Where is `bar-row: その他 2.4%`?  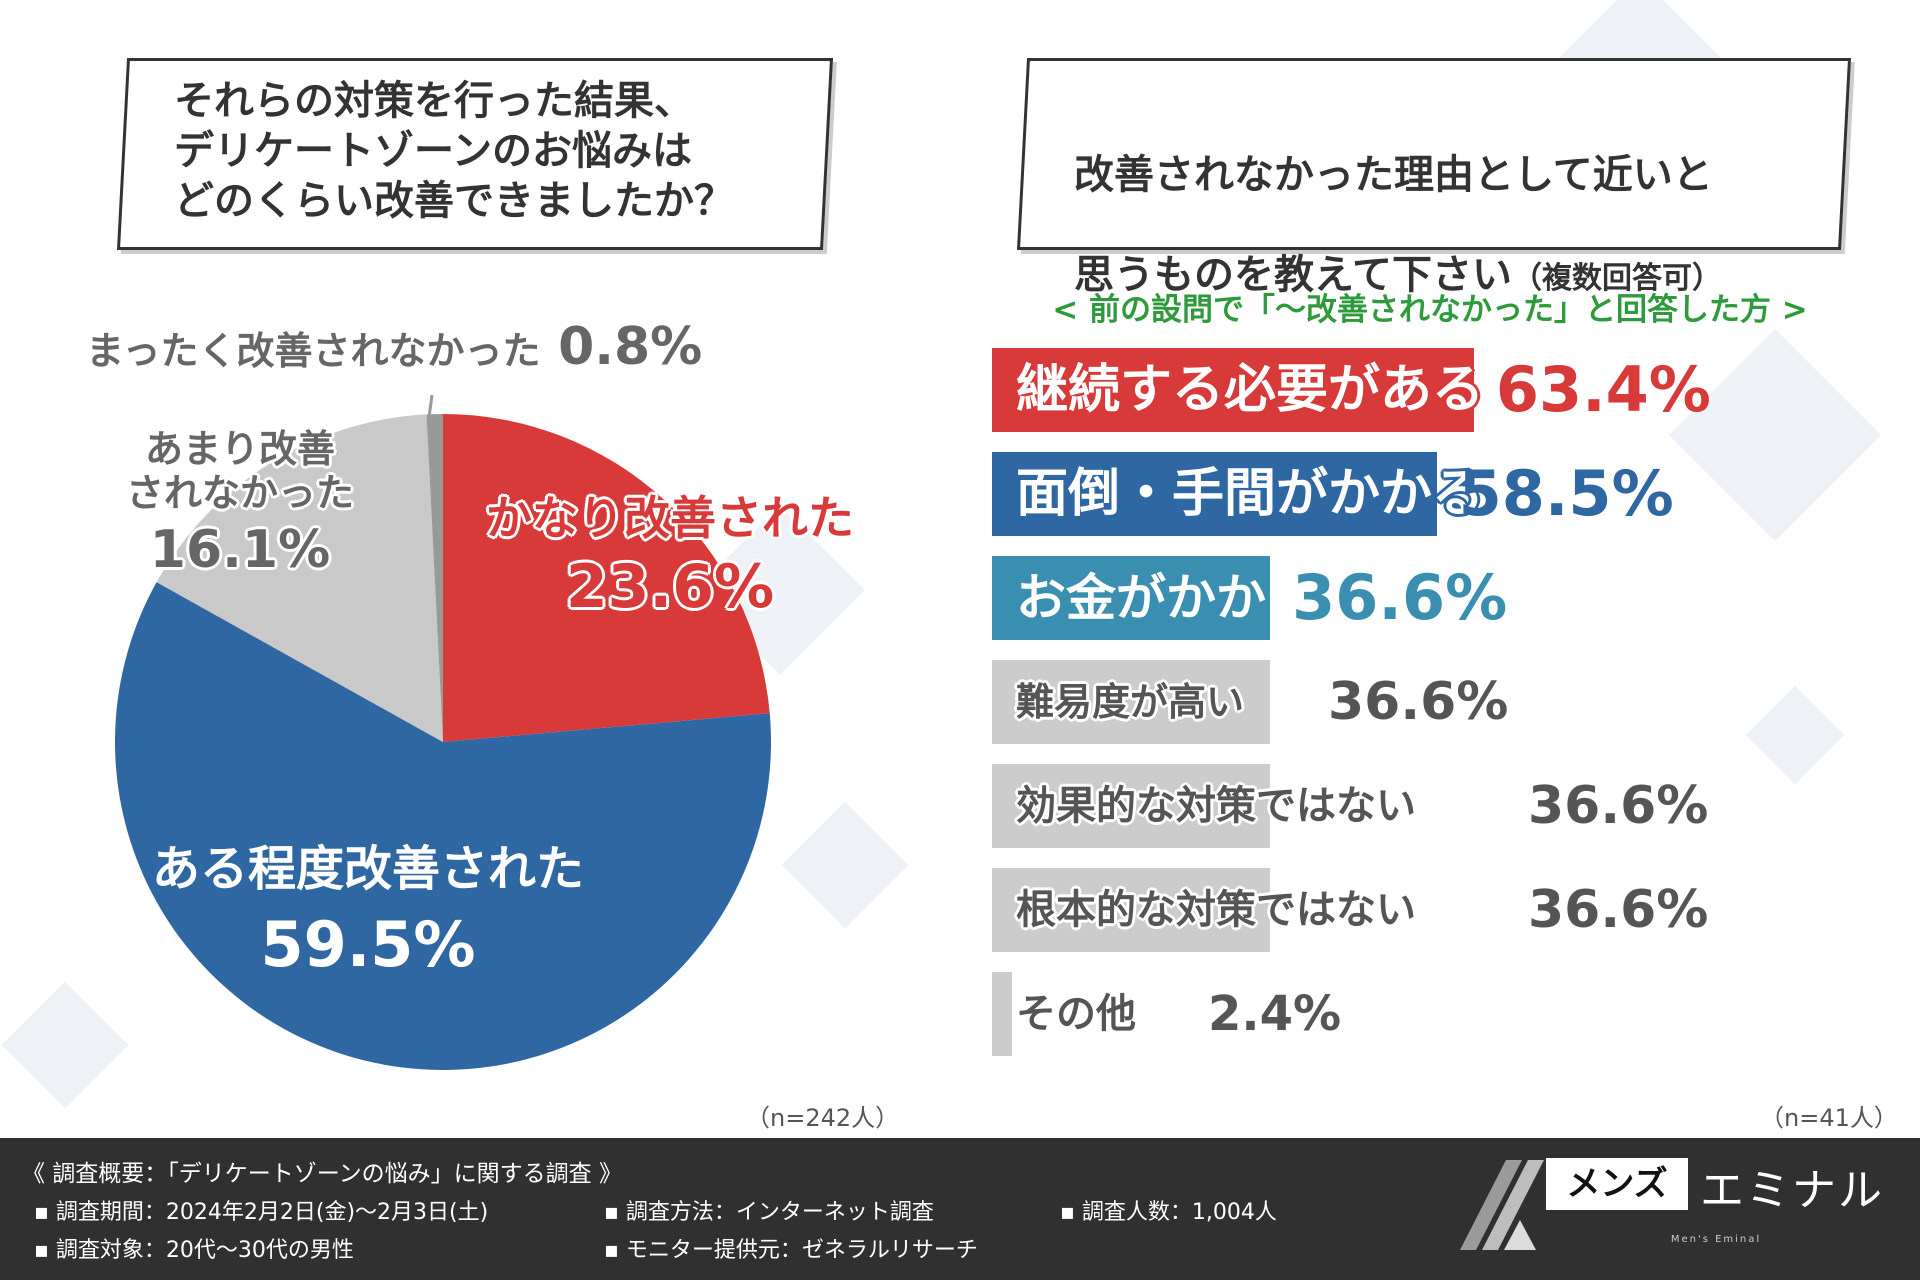
bar-row: その他 2.4% is located at coordinates (1442, 1014).